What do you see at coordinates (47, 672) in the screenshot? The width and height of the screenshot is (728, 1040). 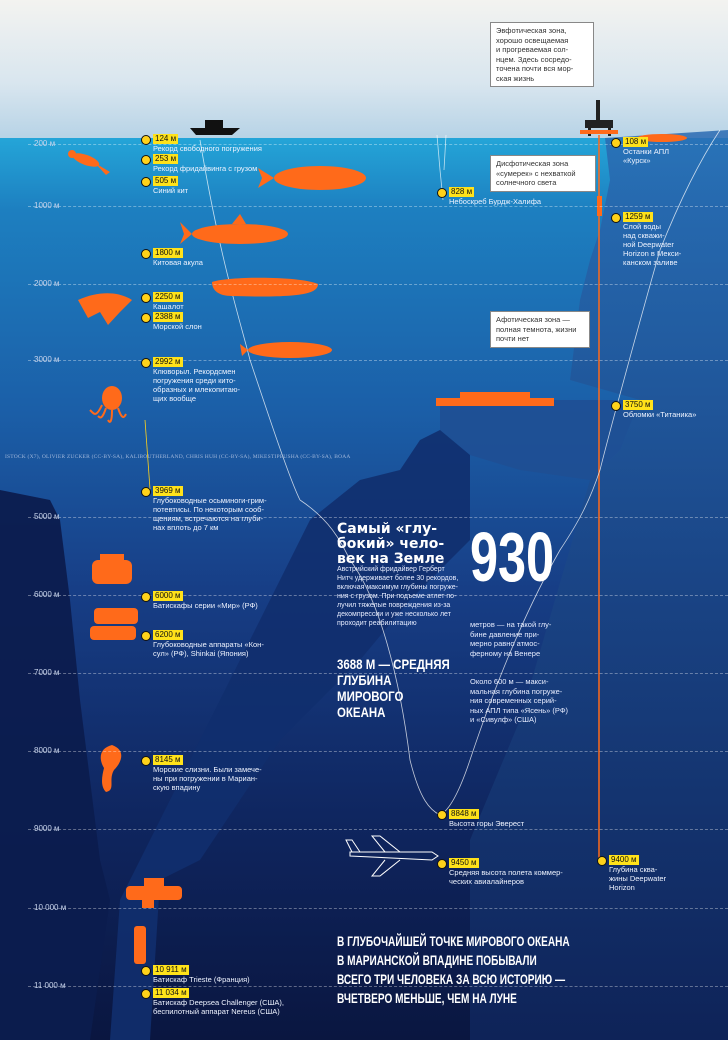 I see `depth-label: 7000 м` at bounding box center [47, 672].